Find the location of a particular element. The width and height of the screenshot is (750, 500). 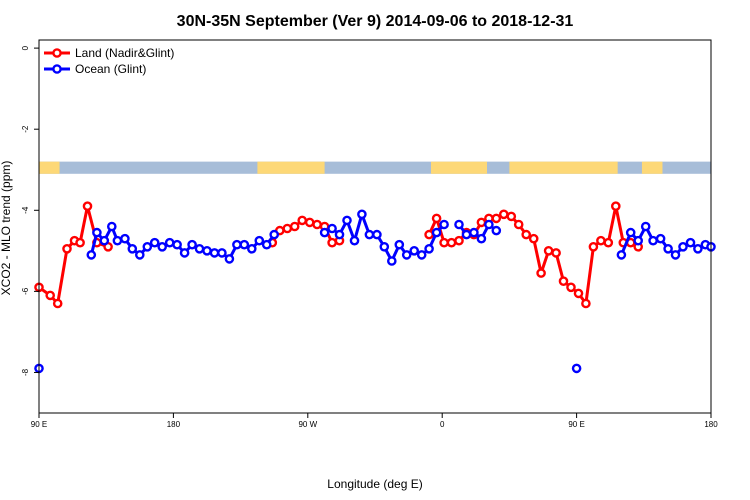

y-tick-label: 0 is located at coordinates (25, 47).